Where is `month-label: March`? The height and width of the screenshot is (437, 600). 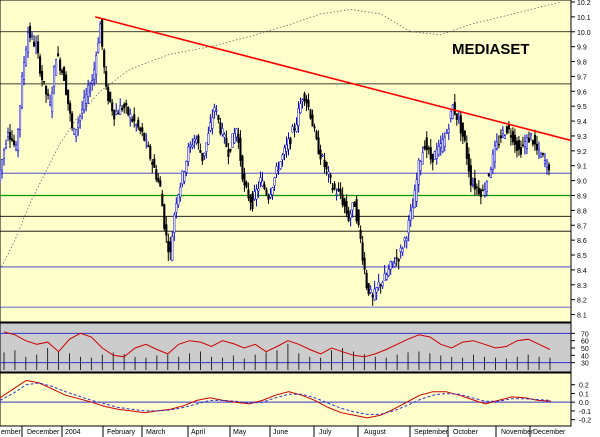 month-label: March is located at coordinates (156, 432).